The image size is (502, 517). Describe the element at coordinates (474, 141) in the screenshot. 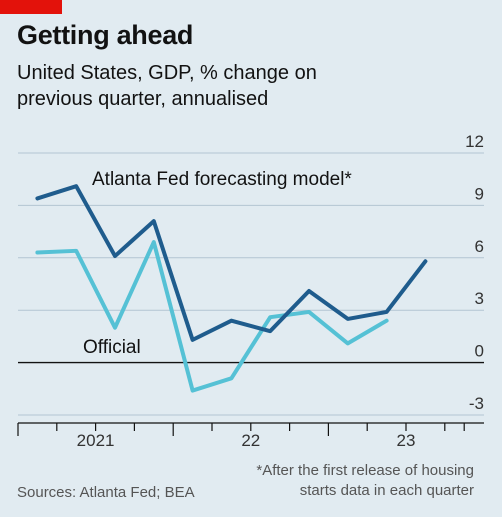

I see `y-tick-label: 12` at that location.